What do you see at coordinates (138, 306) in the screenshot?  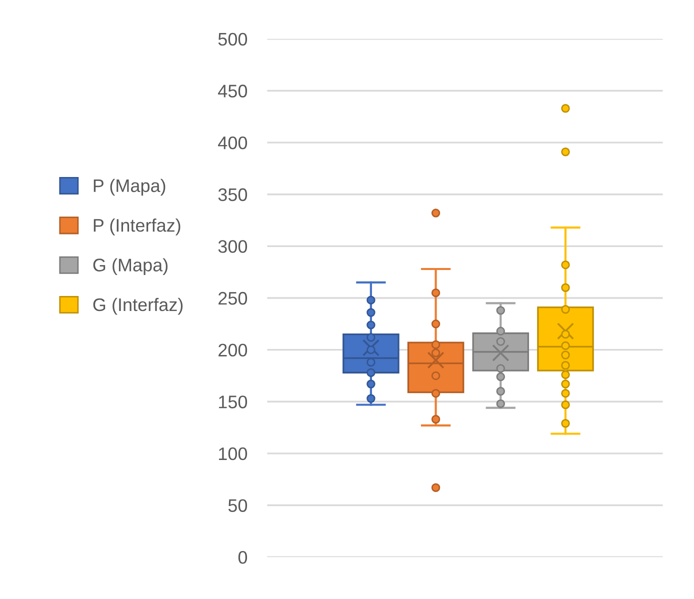 I see `legend-label: G (Interfaz)` at bounding box center [138, 306].